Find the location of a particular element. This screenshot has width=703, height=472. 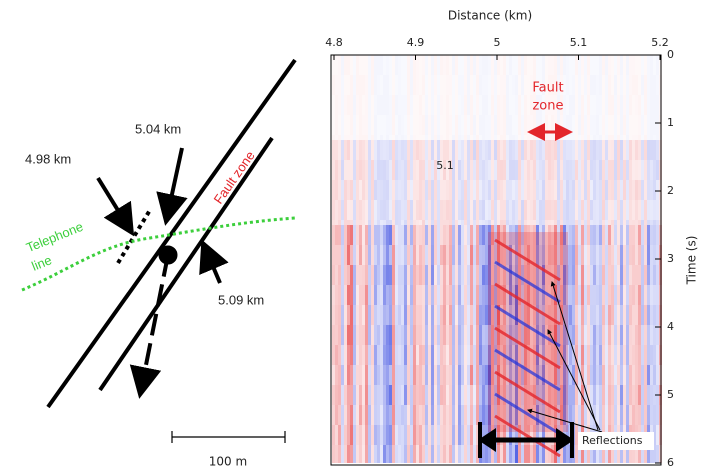

telephone-label: Telephone is located at coordinates (54, 237).